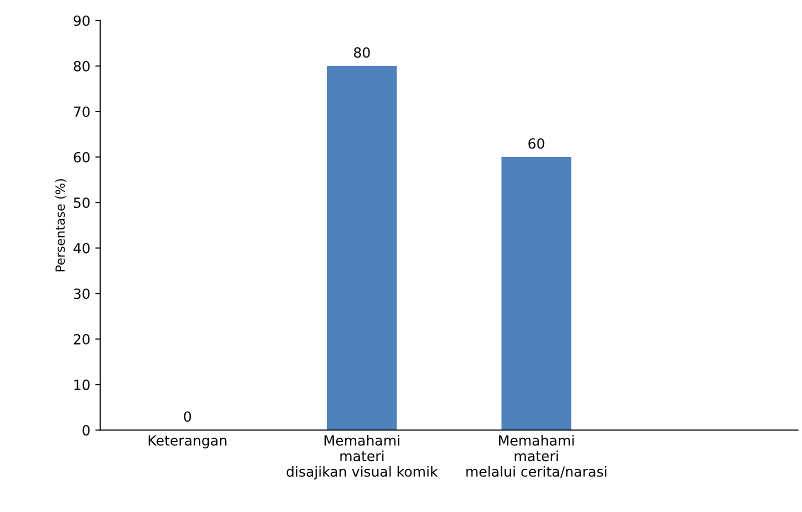 The height and width of the screenshot is (512, 802). What do you see at coordinates (362, 52) in the screenshot?
I see `data-label: 80` at bounding box center [362, 52].